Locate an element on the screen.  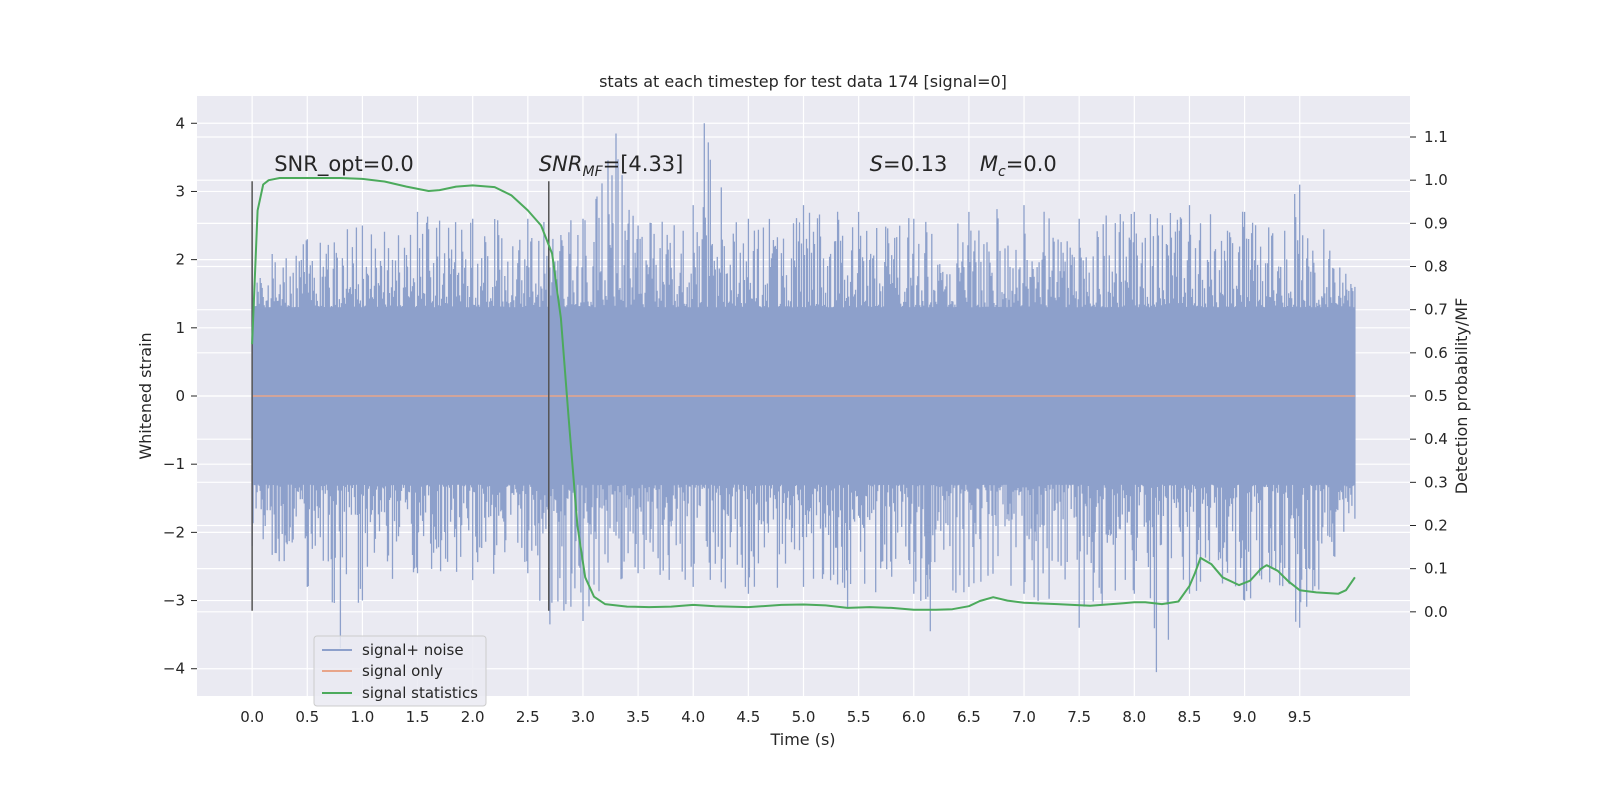
x-tick-label: 7.0 is located at coordinates (1024, 717).